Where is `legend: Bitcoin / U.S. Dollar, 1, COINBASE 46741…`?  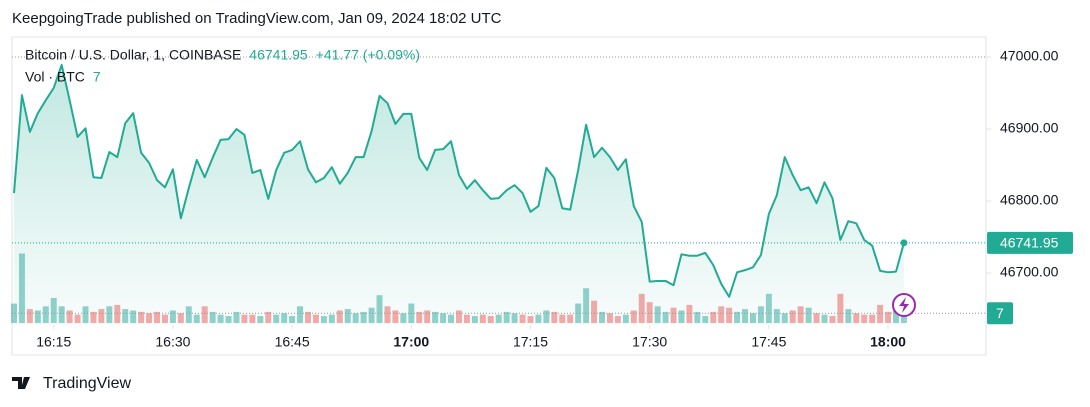 legend: Bitcoin / U.S. Dollar, 1, COINBASE 46741… is located at coordinates (222, 66).